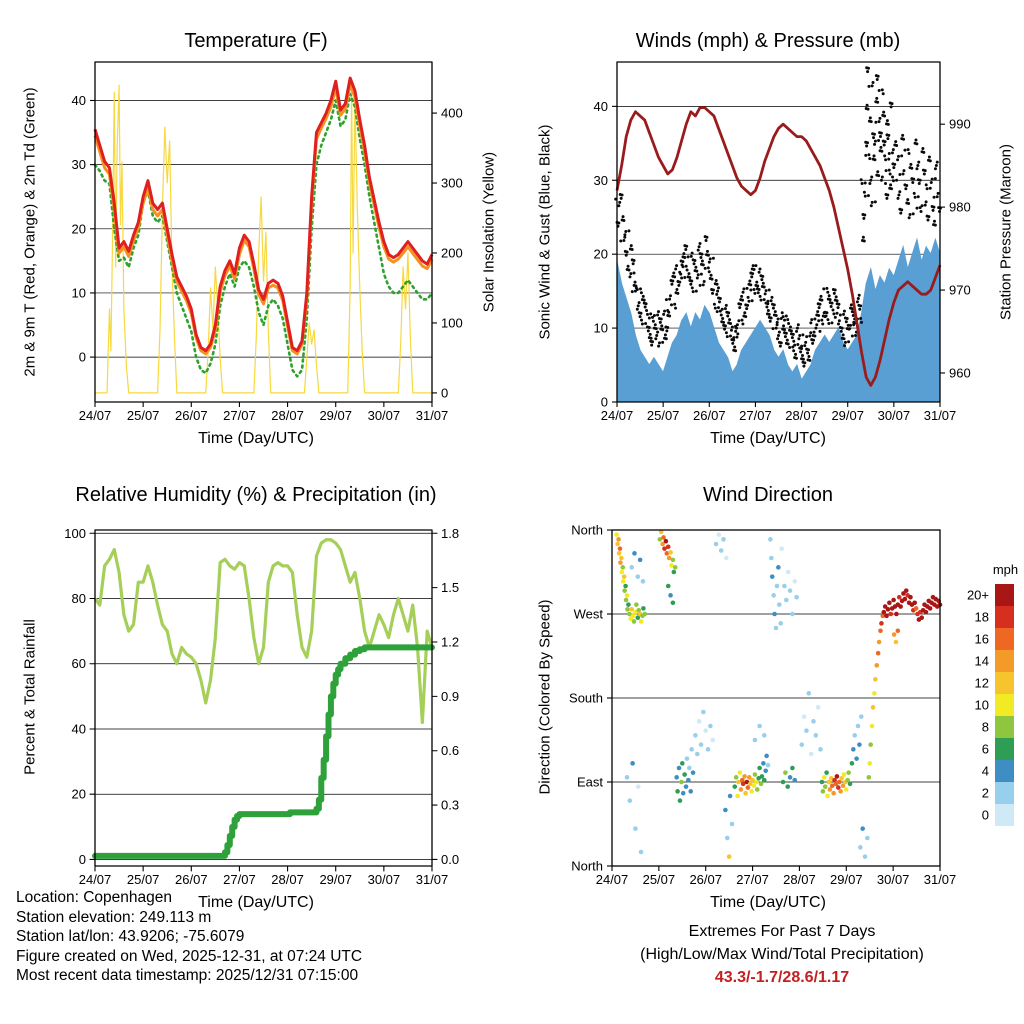 The width and height of the screenshot is (1024, 1024). Describe the element at coordinates (94, 897) in the screenshot. I see `station-location: Location: Copenhagen` at that location.